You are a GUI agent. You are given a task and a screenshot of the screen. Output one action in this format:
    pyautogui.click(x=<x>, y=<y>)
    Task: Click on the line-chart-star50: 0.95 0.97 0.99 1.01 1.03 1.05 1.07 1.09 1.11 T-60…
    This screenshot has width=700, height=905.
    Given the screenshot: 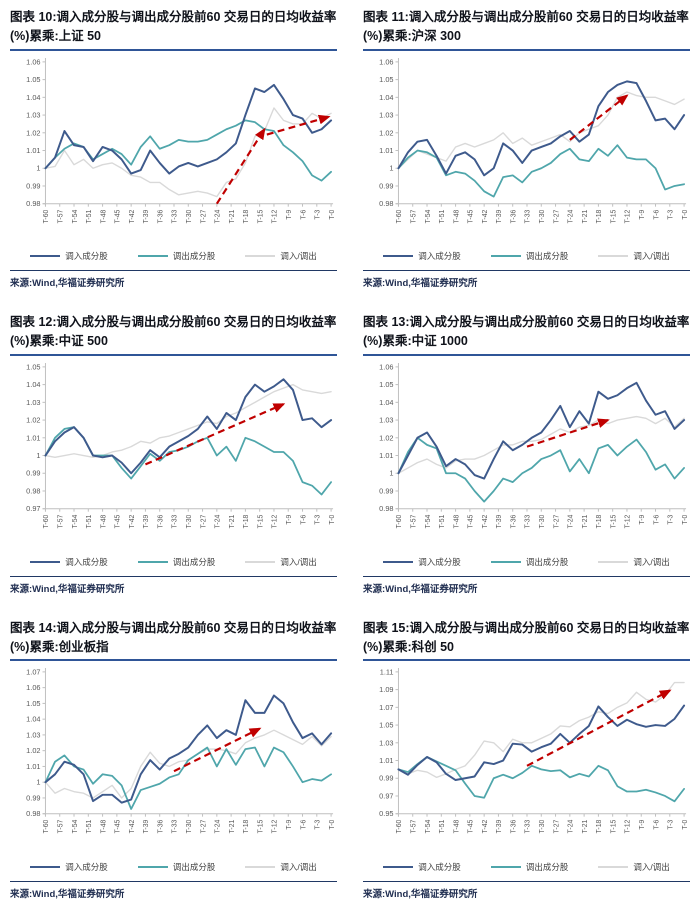 What is the action you would take?
    pyautogui.click(x=534, y=751)
    